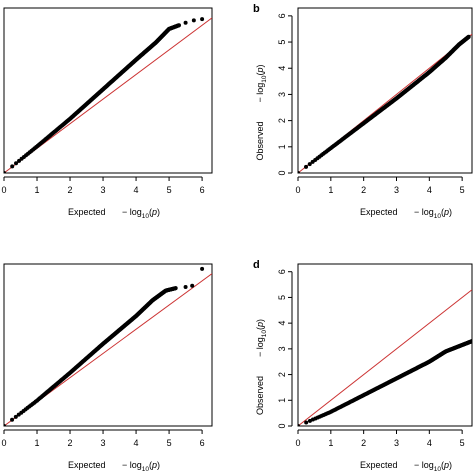 The width and height of the screenshot is (474, 474). What do you see at coordinates (256, 9) in the screenshot?
I see `panel-label: b` at bounding box center [256, 9].